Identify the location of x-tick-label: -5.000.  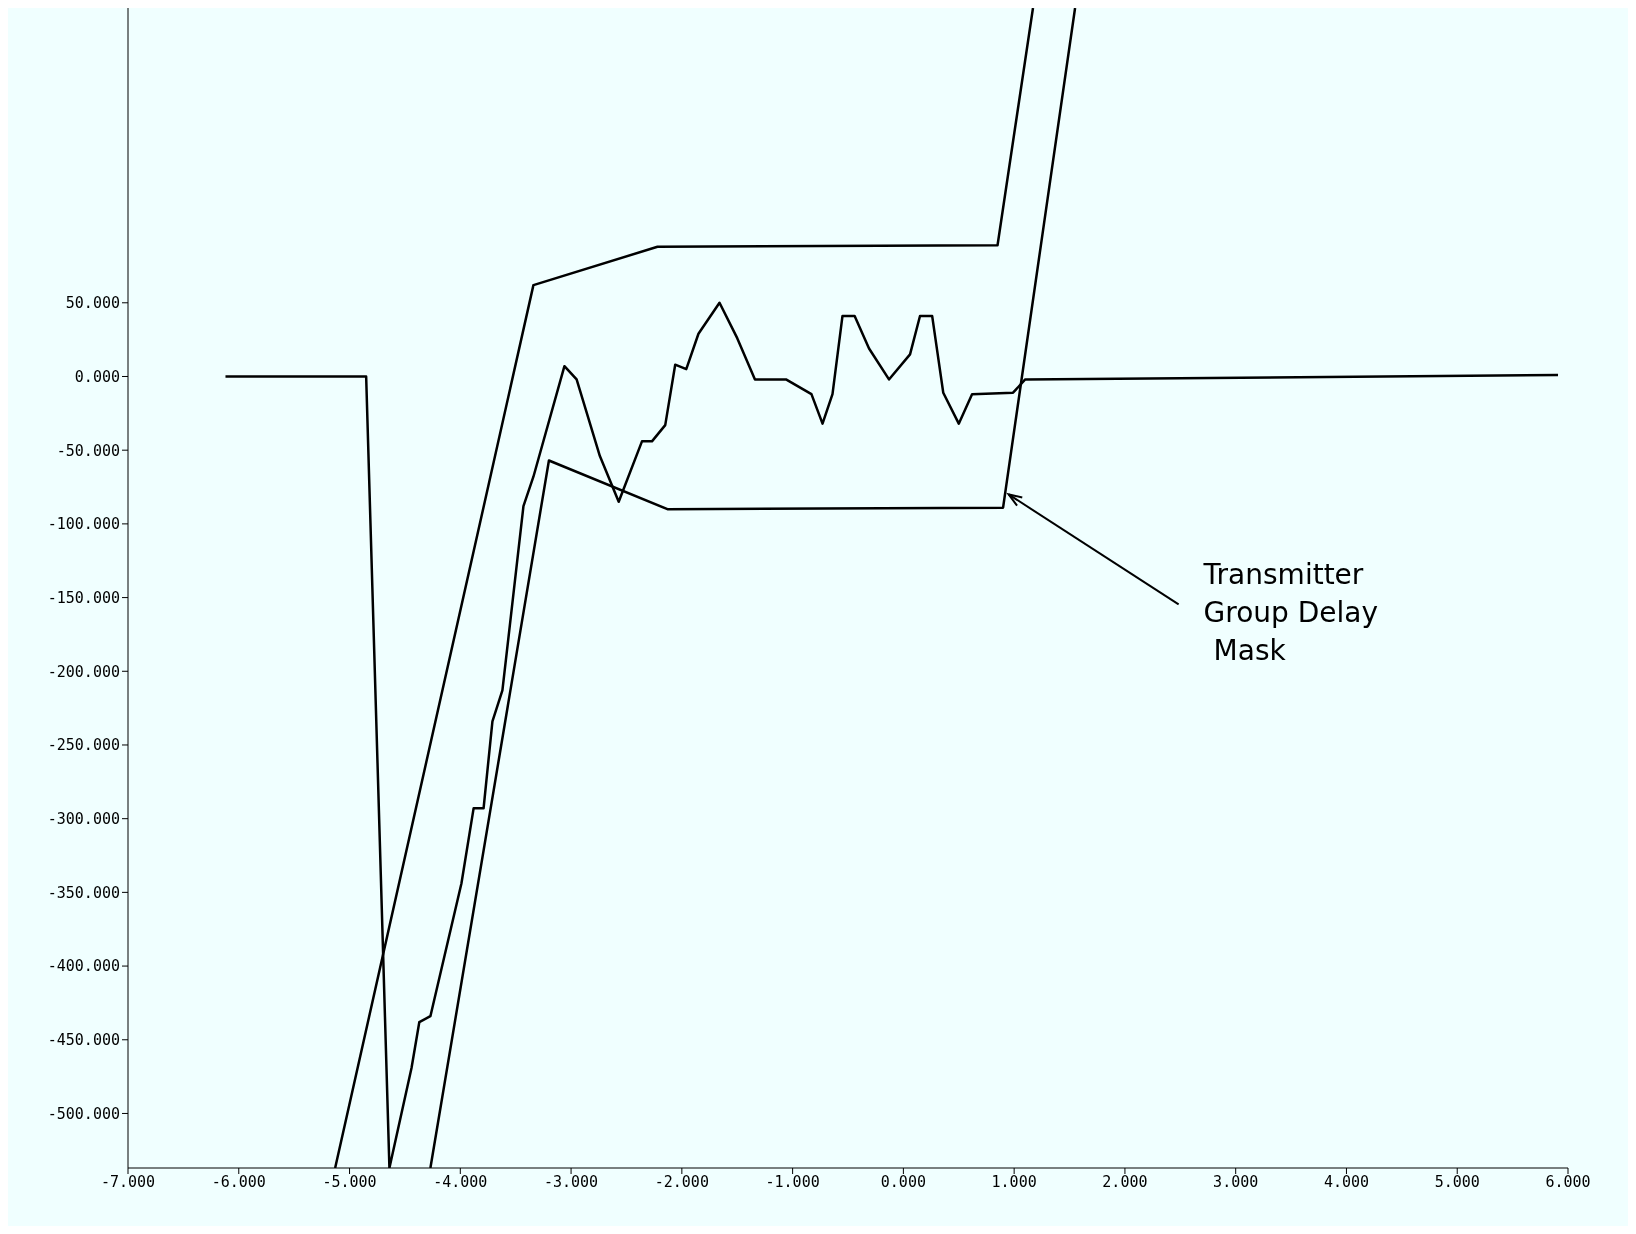
(349, 1181).